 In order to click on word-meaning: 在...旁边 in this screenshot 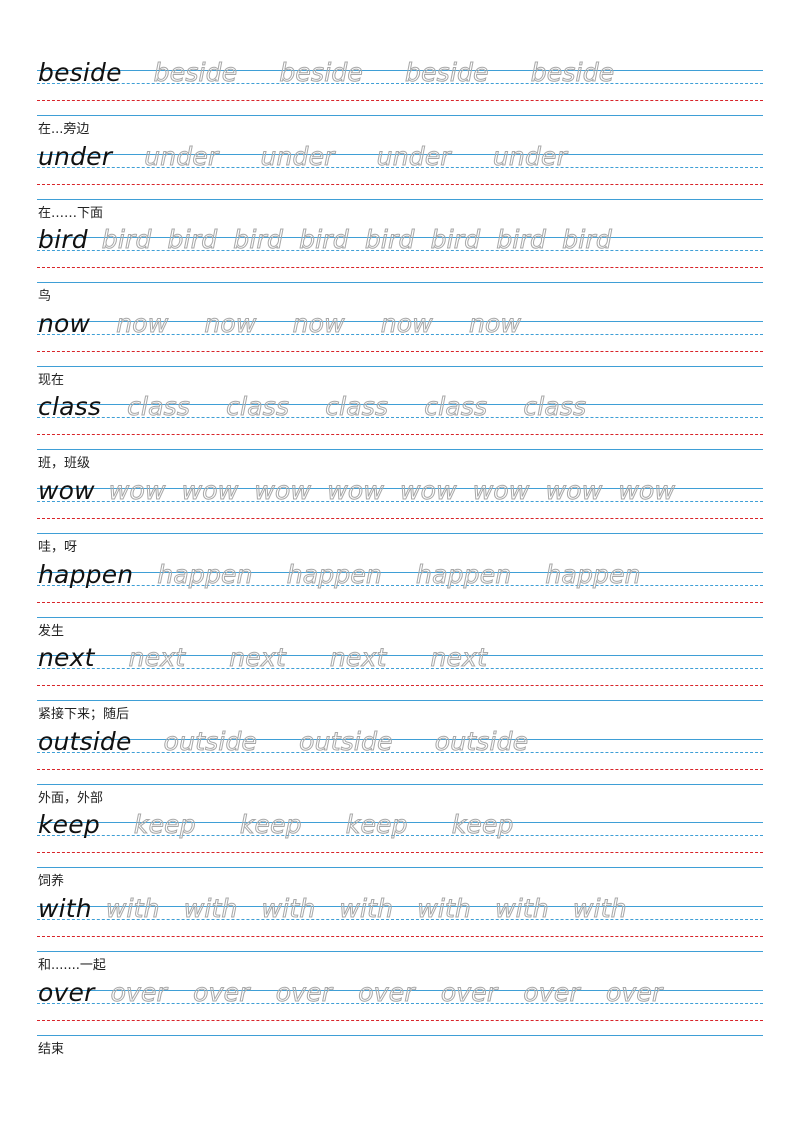, I will do `click(64, 129)`.